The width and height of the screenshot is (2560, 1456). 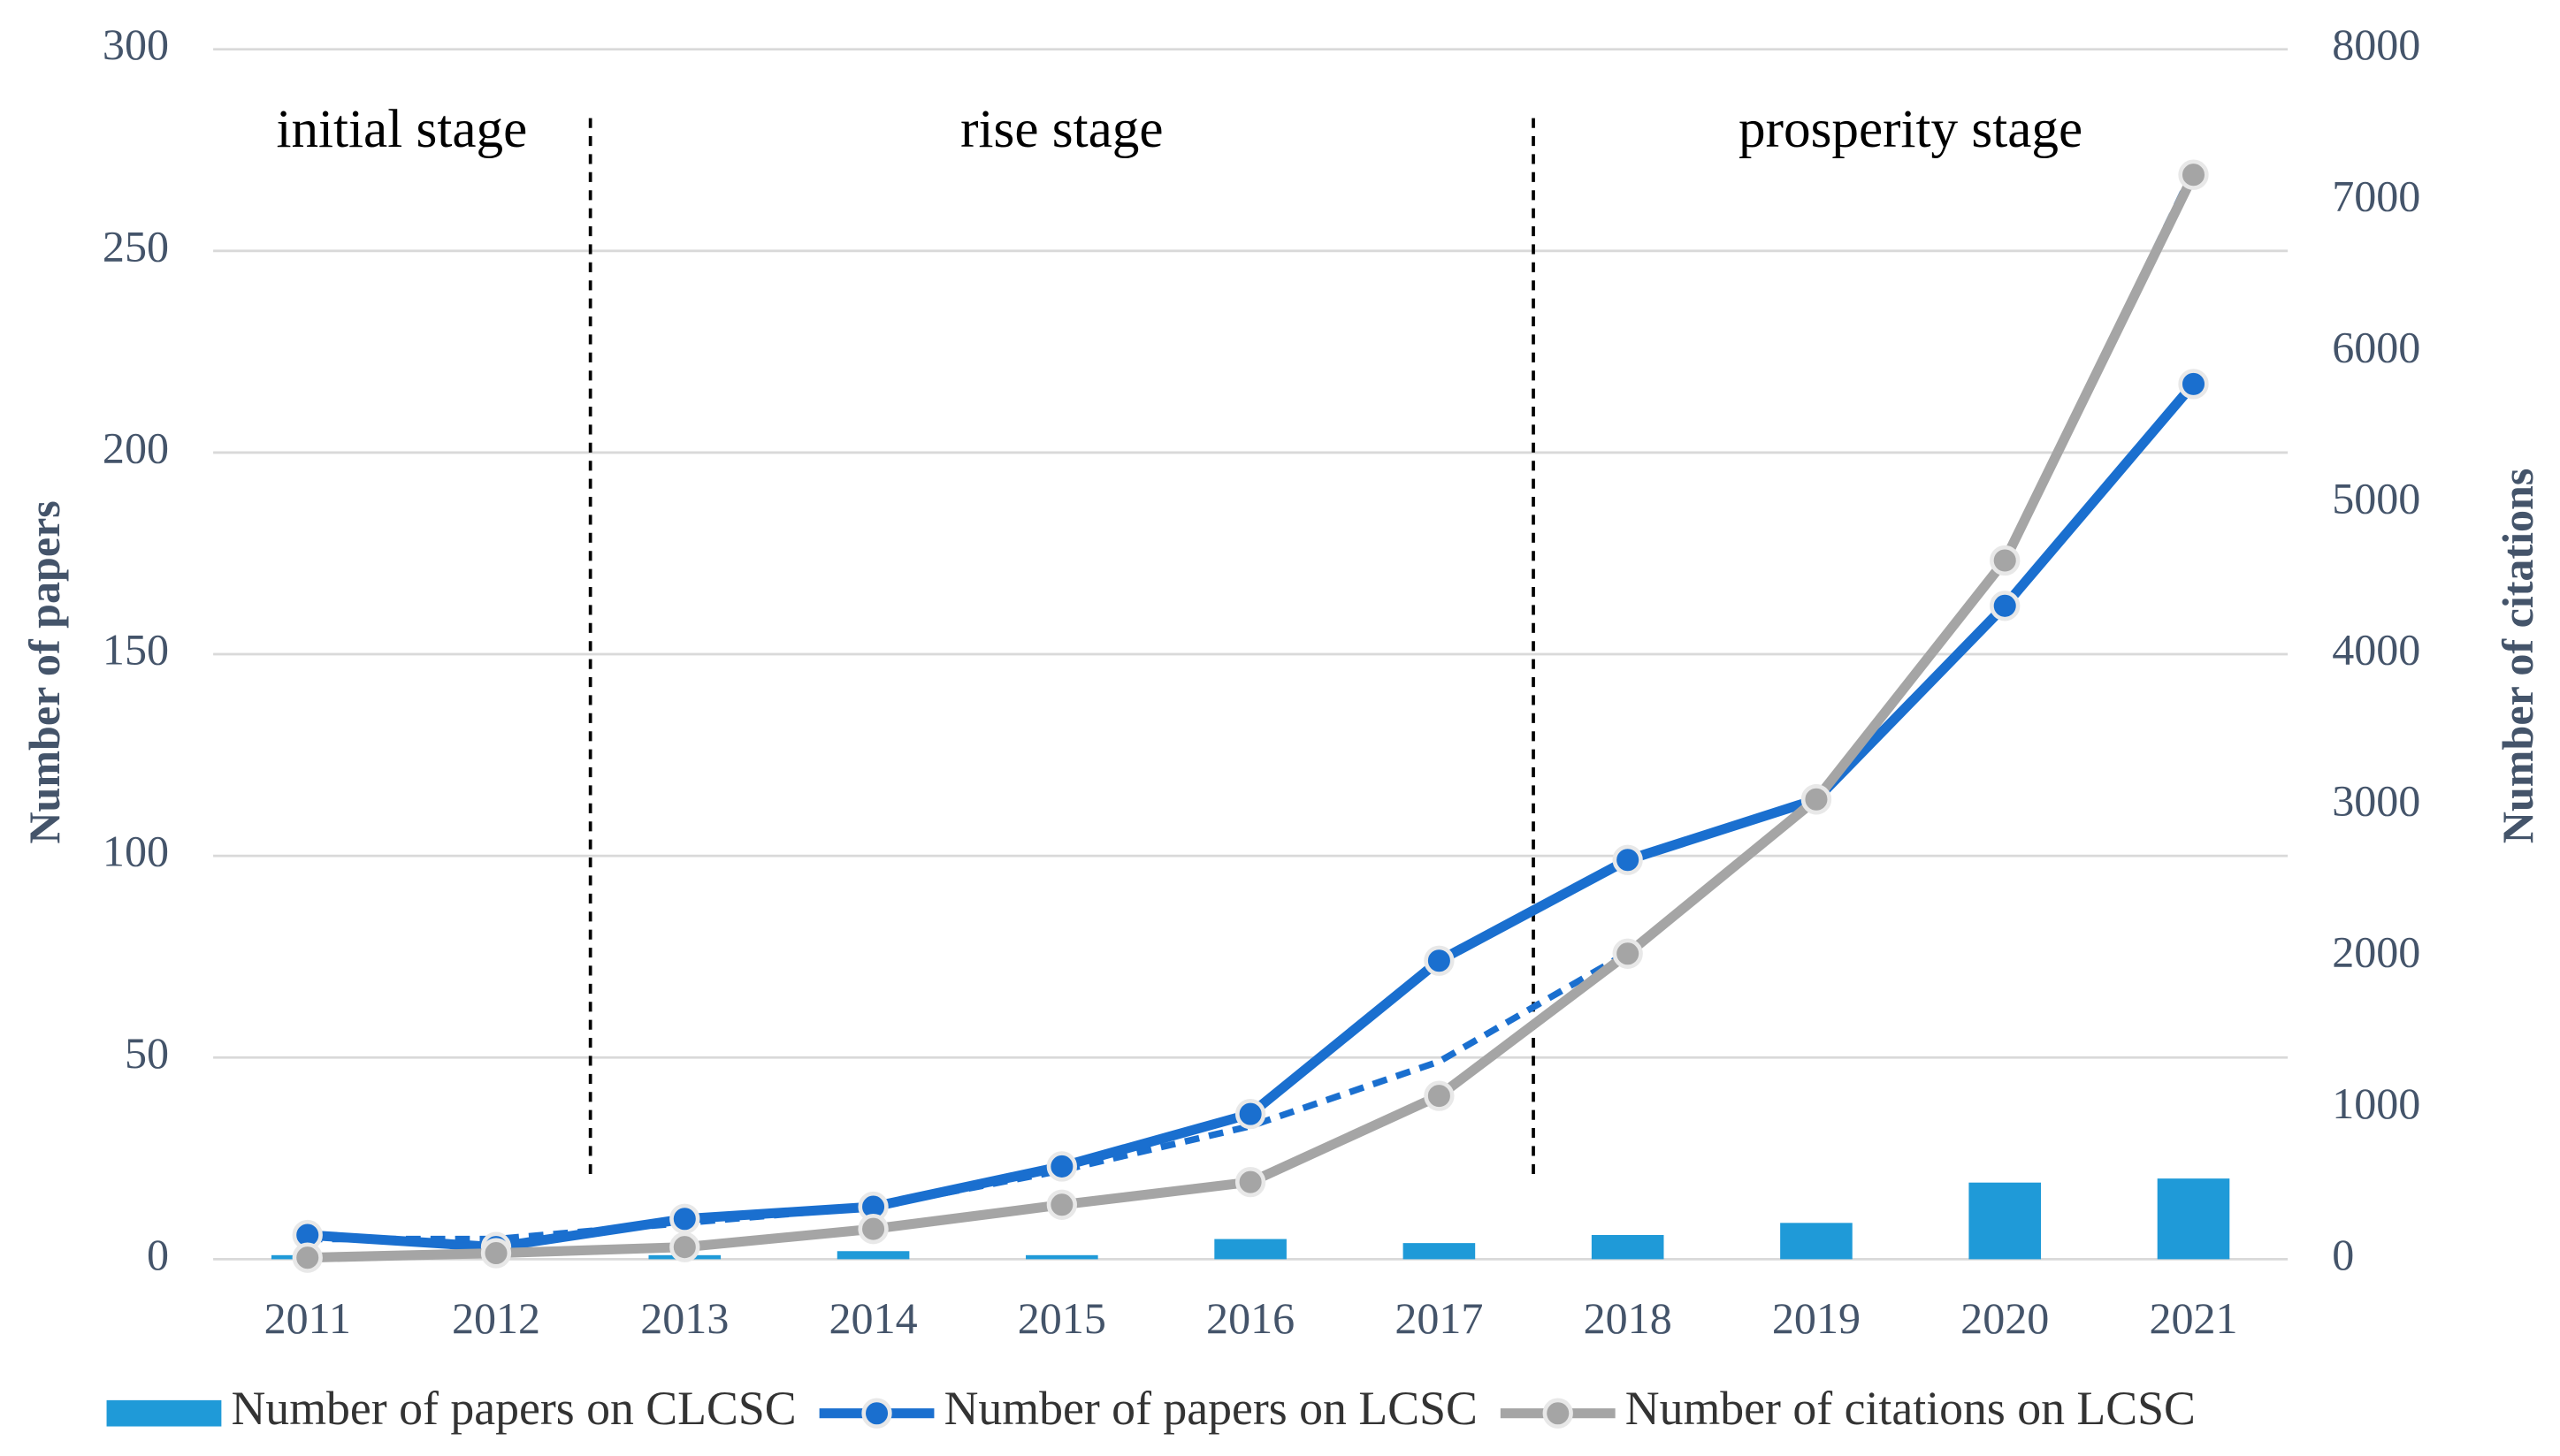 What do you see at coordinates (496, 1318) in the screenshot?
I see `x-tick-label: 2012` at bounding box center [496, 1318].